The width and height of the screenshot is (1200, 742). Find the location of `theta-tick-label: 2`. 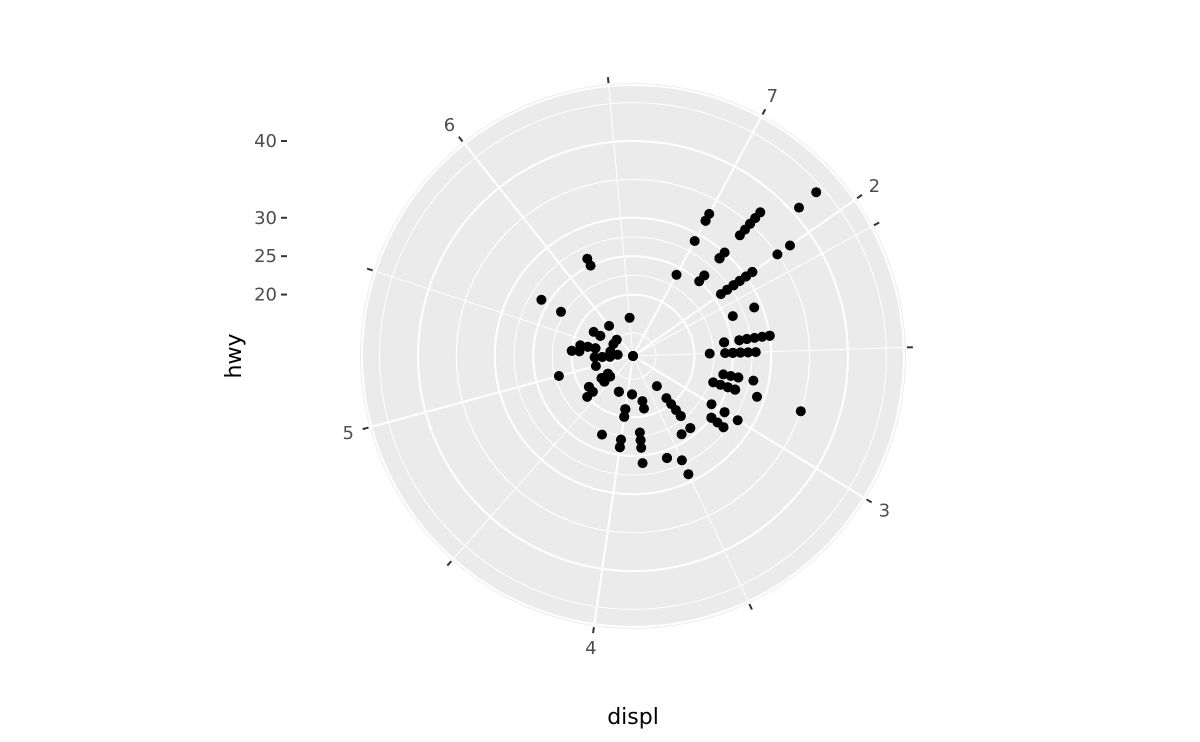

theta-tick-label: 2 is located at coordinates (874, 186).